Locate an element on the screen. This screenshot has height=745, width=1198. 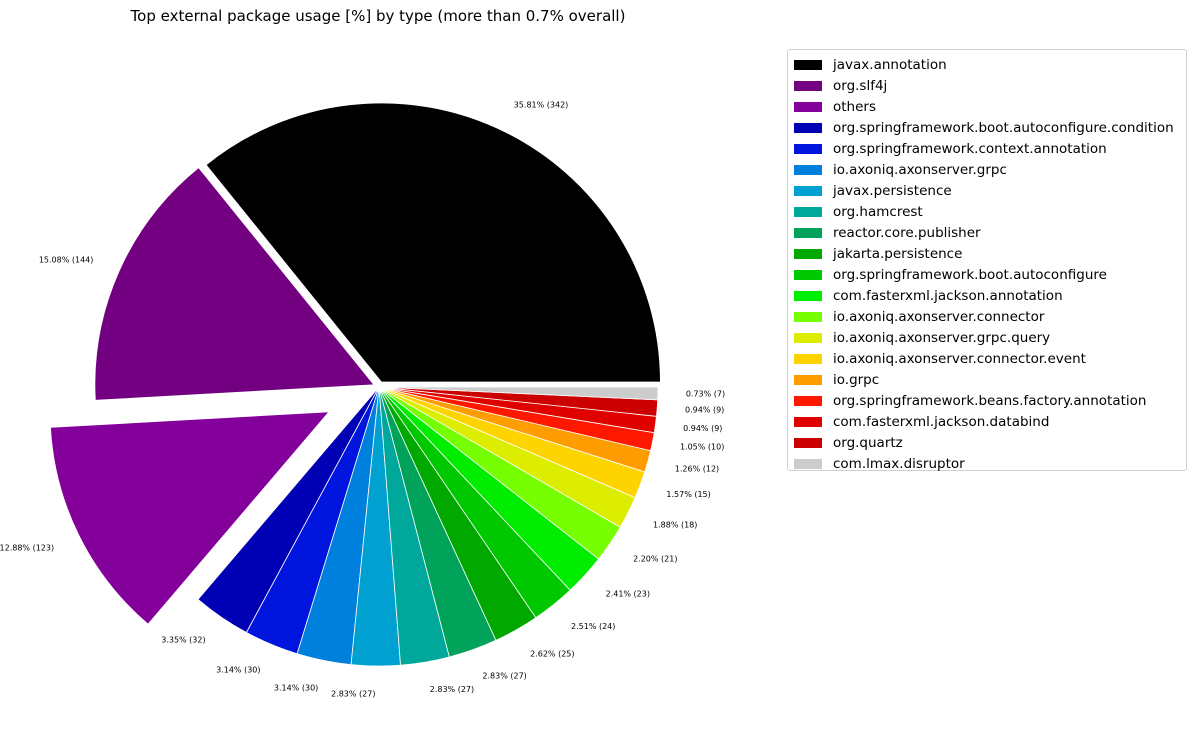
slice-label: 1.88% (18) is located at coordinates (675, 525).